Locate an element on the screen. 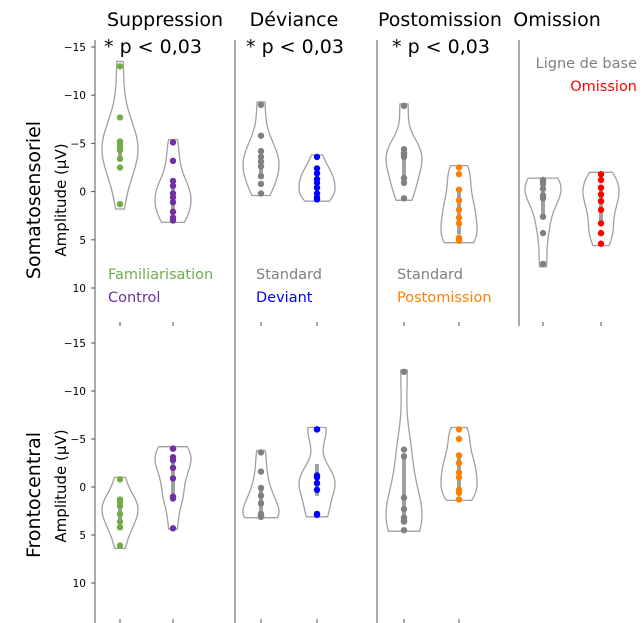  significance-deviance: * p < 0,03 is located at coordinates (295, 47).